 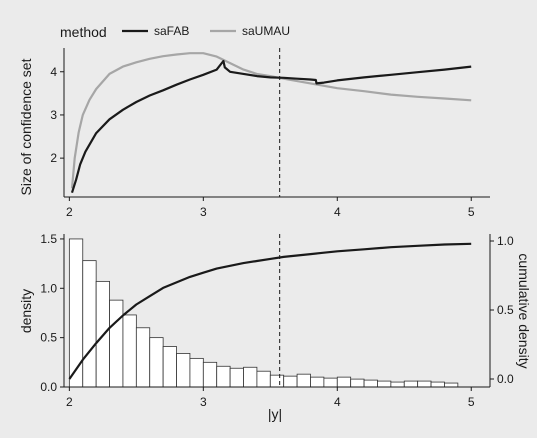 I want to click on bottom-y-tick-label: 1.0, so click(x=48, y=288).